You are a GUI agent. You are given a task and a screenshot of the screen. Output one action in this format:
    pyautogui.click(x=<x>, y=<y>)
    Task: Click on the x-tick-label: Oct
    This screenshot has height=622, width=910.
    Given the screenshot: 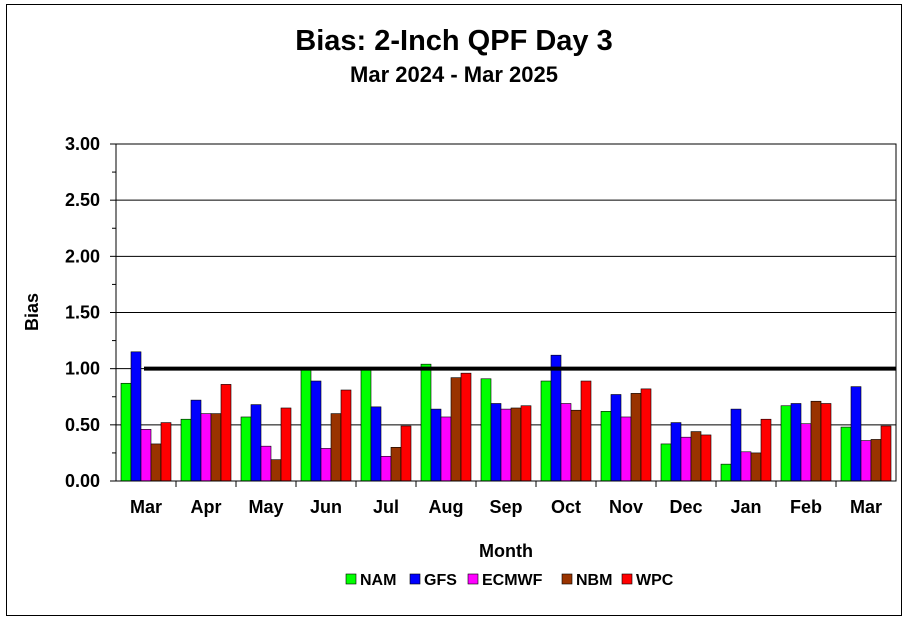 What is the action you would take?
    pyautogui.click(x=566, y=507)
    